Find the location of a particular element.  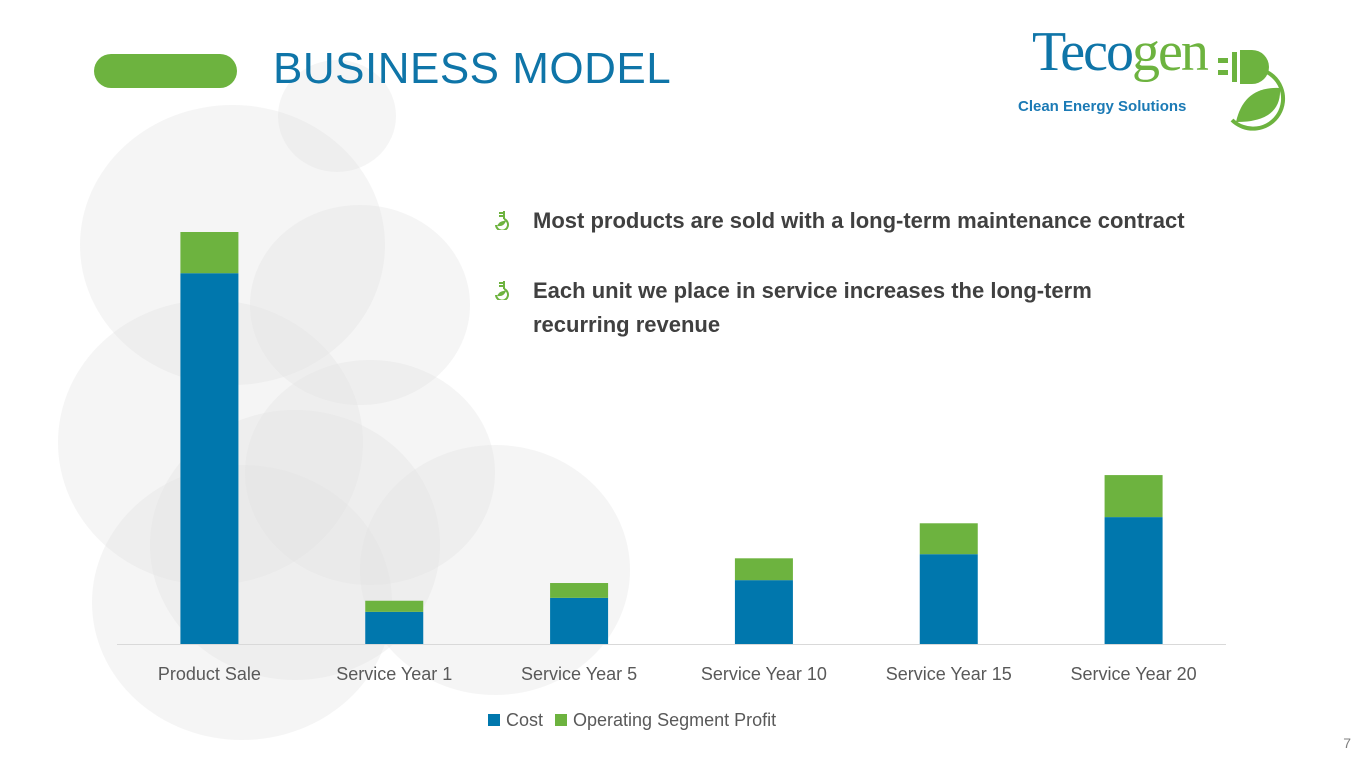

logo-text-gen: gen is located at coordinates (1170, 52).